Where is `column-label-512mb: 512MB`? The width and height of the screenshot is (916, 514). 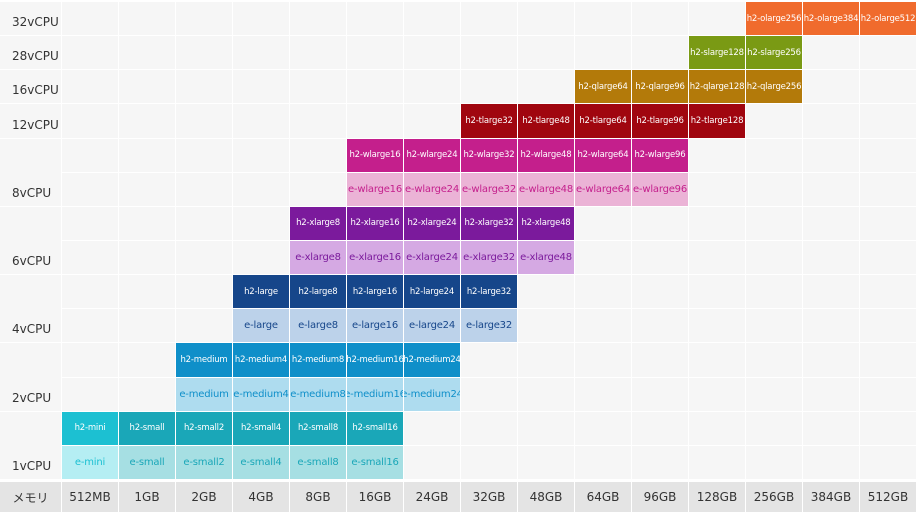 column-label-512mb: 512MB is located at coordinates (90, 497).